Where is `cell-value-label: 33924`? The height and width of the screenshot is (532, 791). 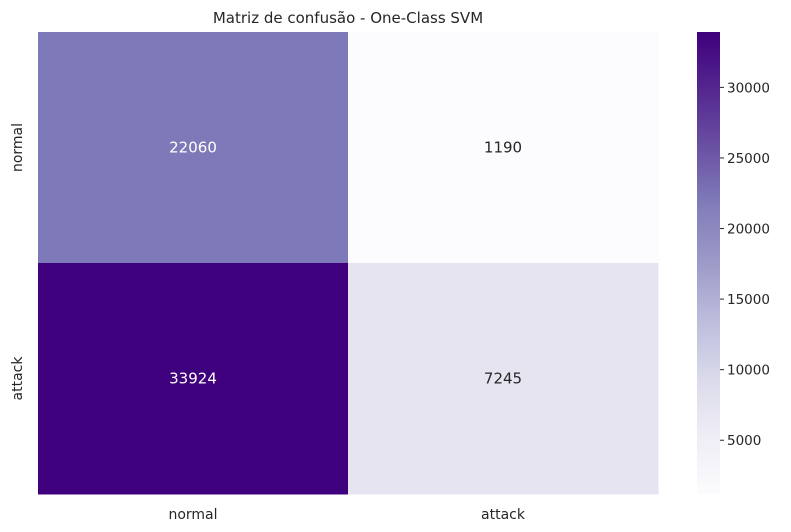
cell-value-label: 33924 is located at coordinates (193, 379).